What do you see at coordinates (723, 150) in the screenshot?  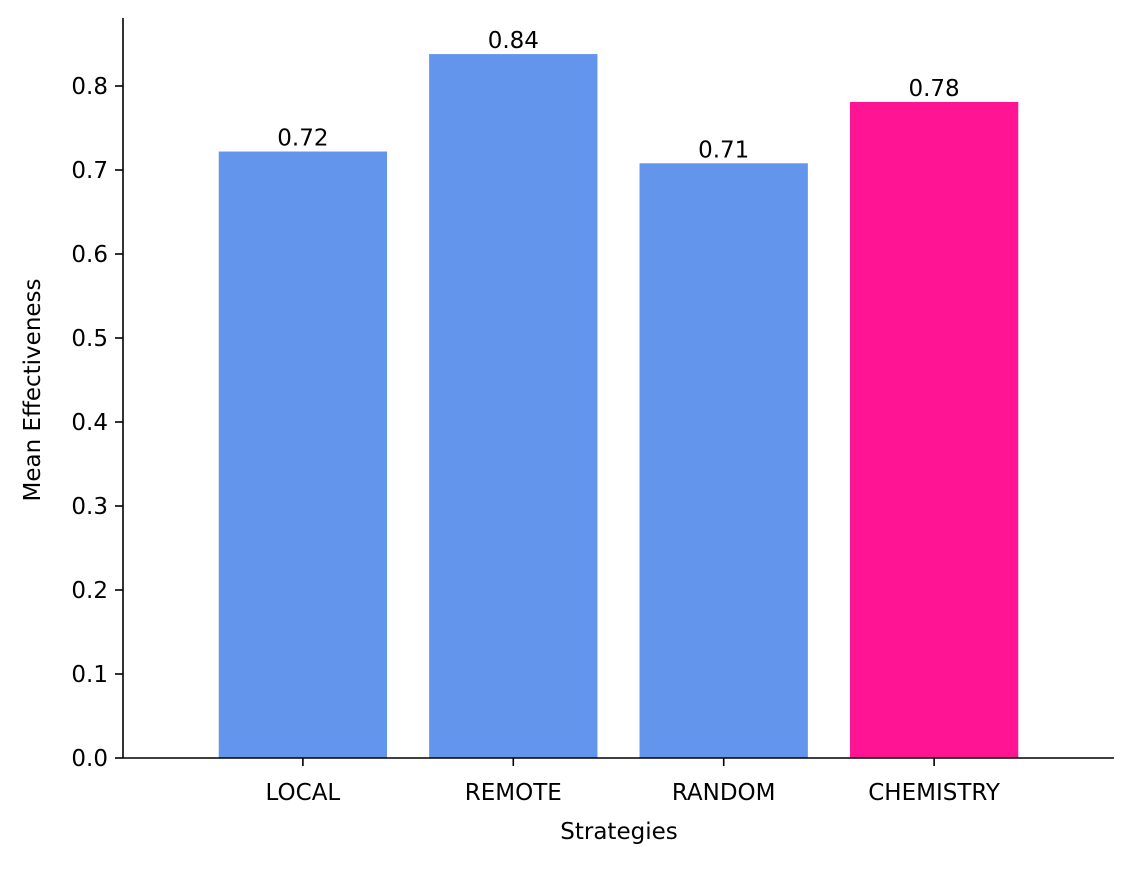 I see `data-label: 0.71` at bounding box center [723, 150].